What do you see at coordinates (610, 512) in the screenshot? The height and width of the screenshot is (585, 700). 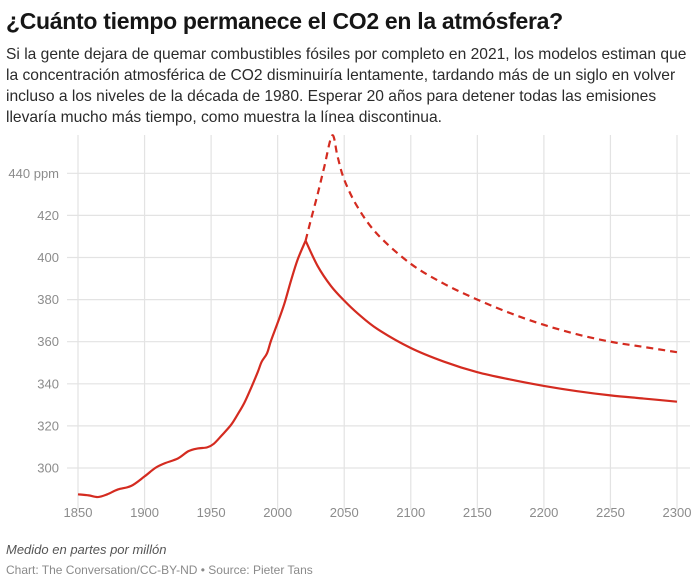 I see `x-tick-label: 2250` at bounding box center [610, 512].